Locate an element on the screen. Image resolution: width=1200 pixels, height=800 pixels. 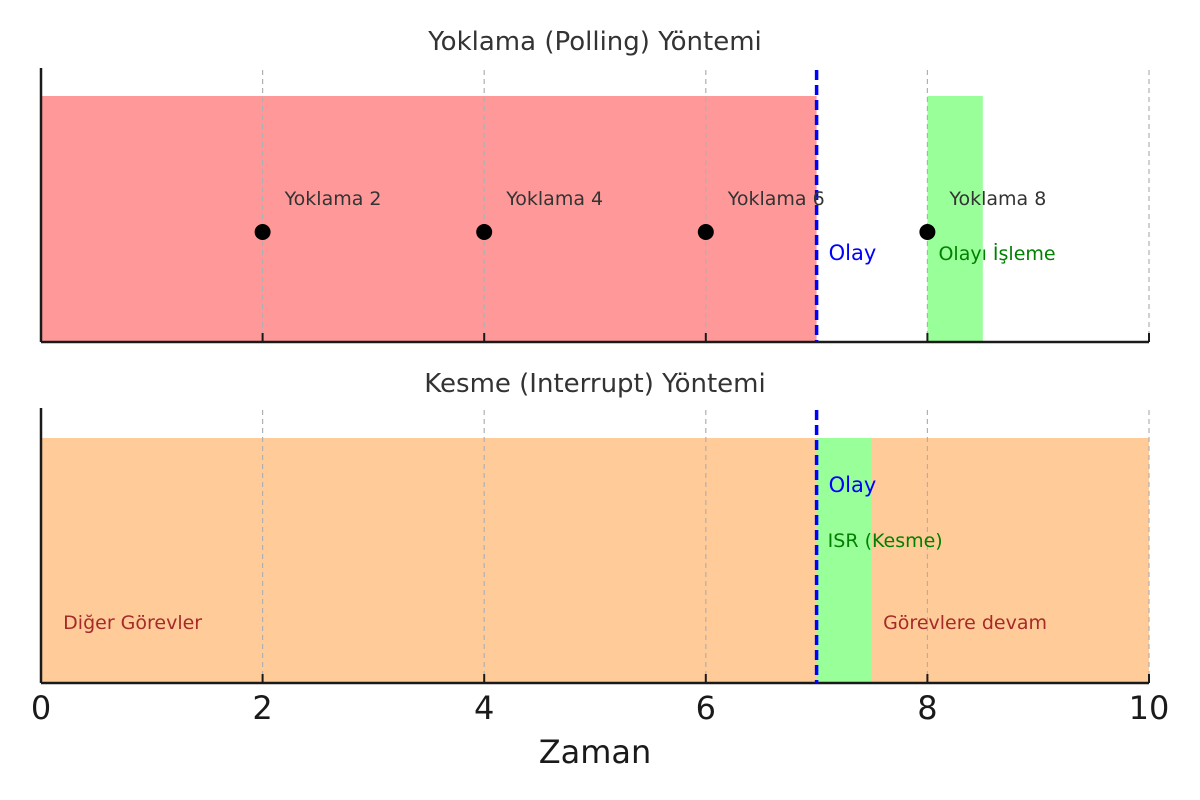
x-axis: Zaman 0 2 4 6 8 10 is located at coordinates (600, 730).